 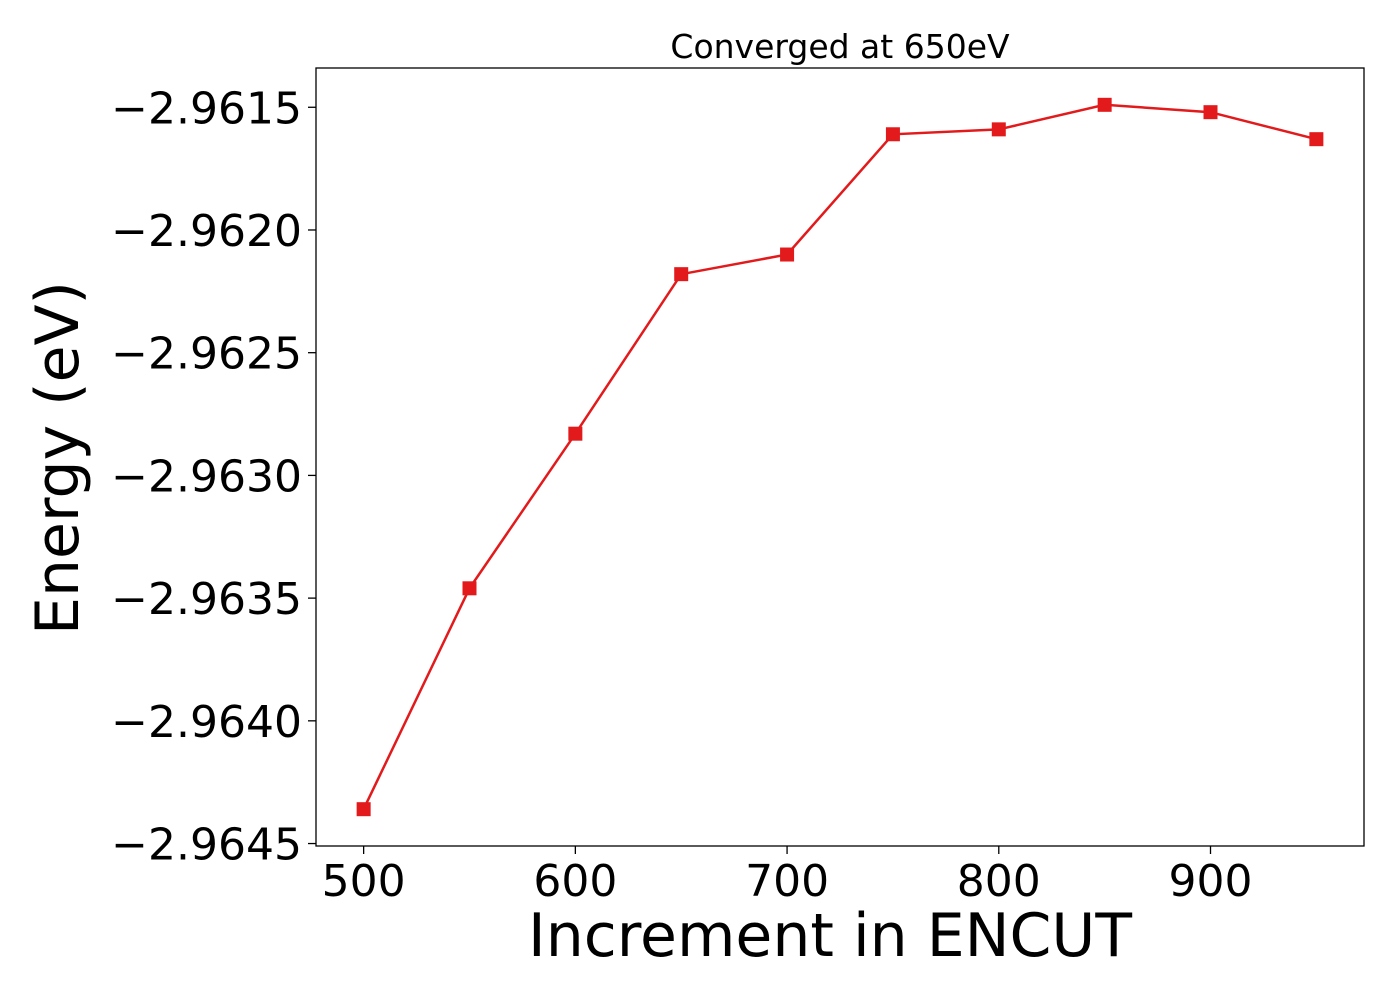 I want to click on y-axis-title: Energy (eV), so click(x=58, y=458).